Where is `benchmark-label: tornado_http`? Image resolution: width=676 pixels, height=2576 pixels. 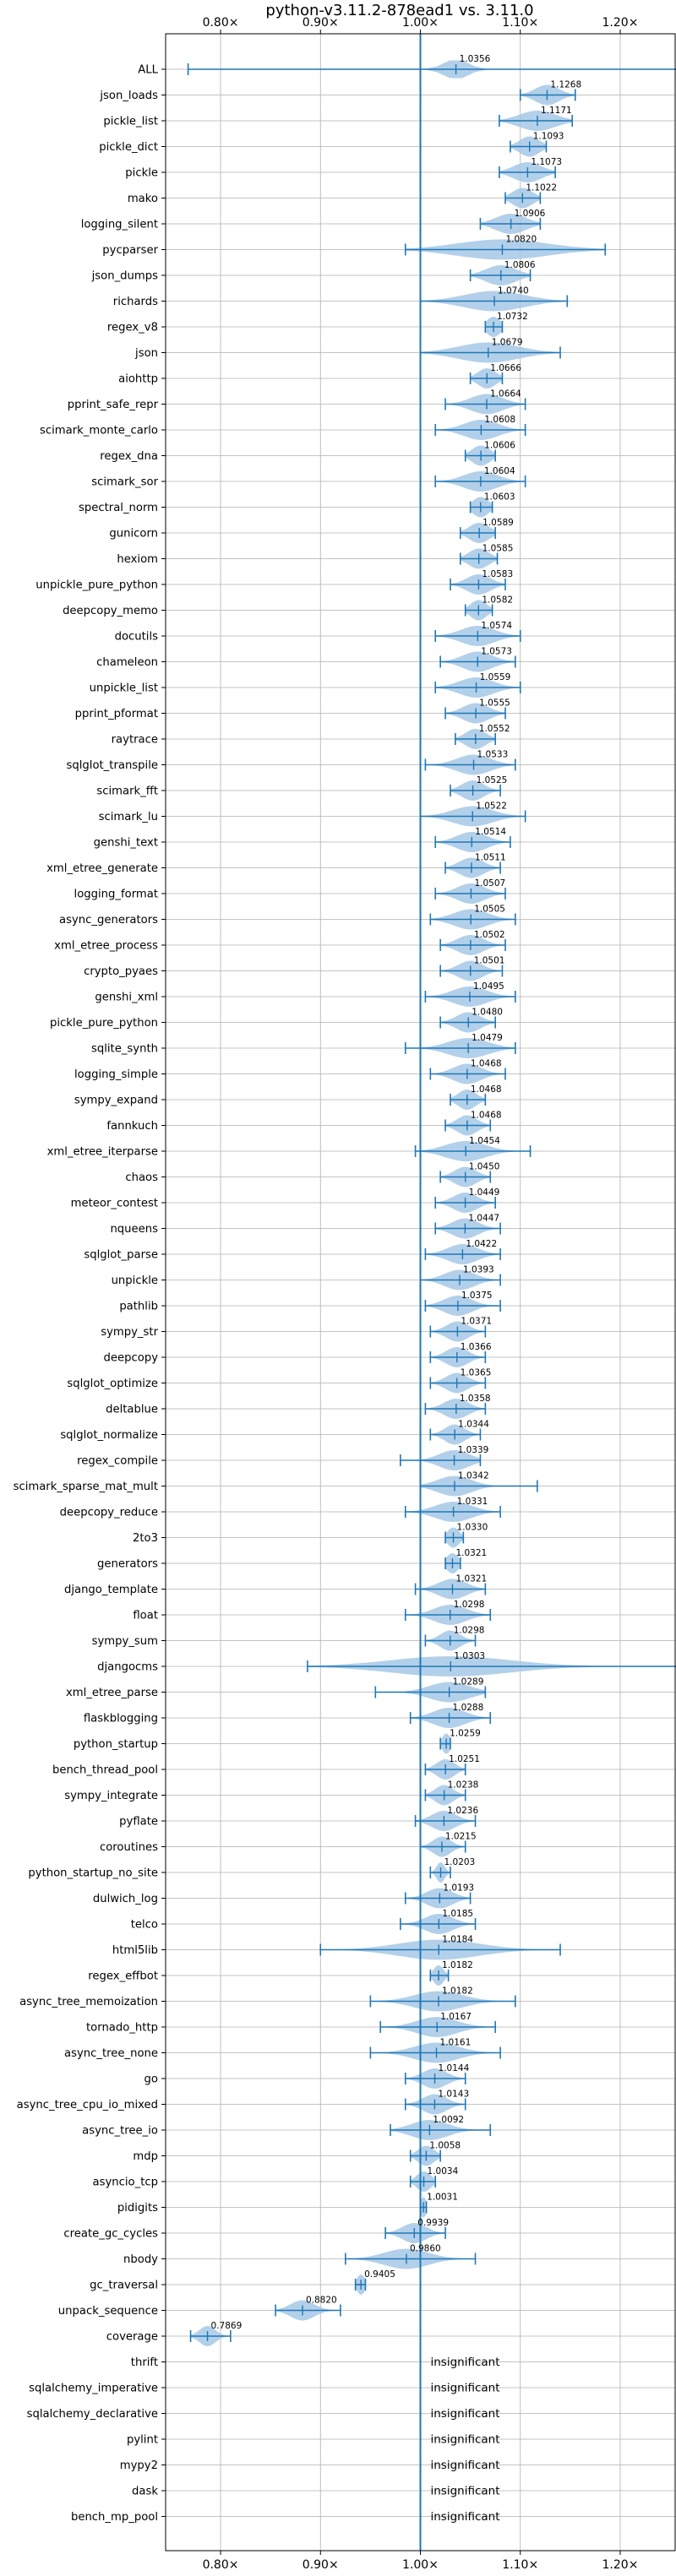 benchmark-label: tornado_http is located at coordinates (122, 2028).